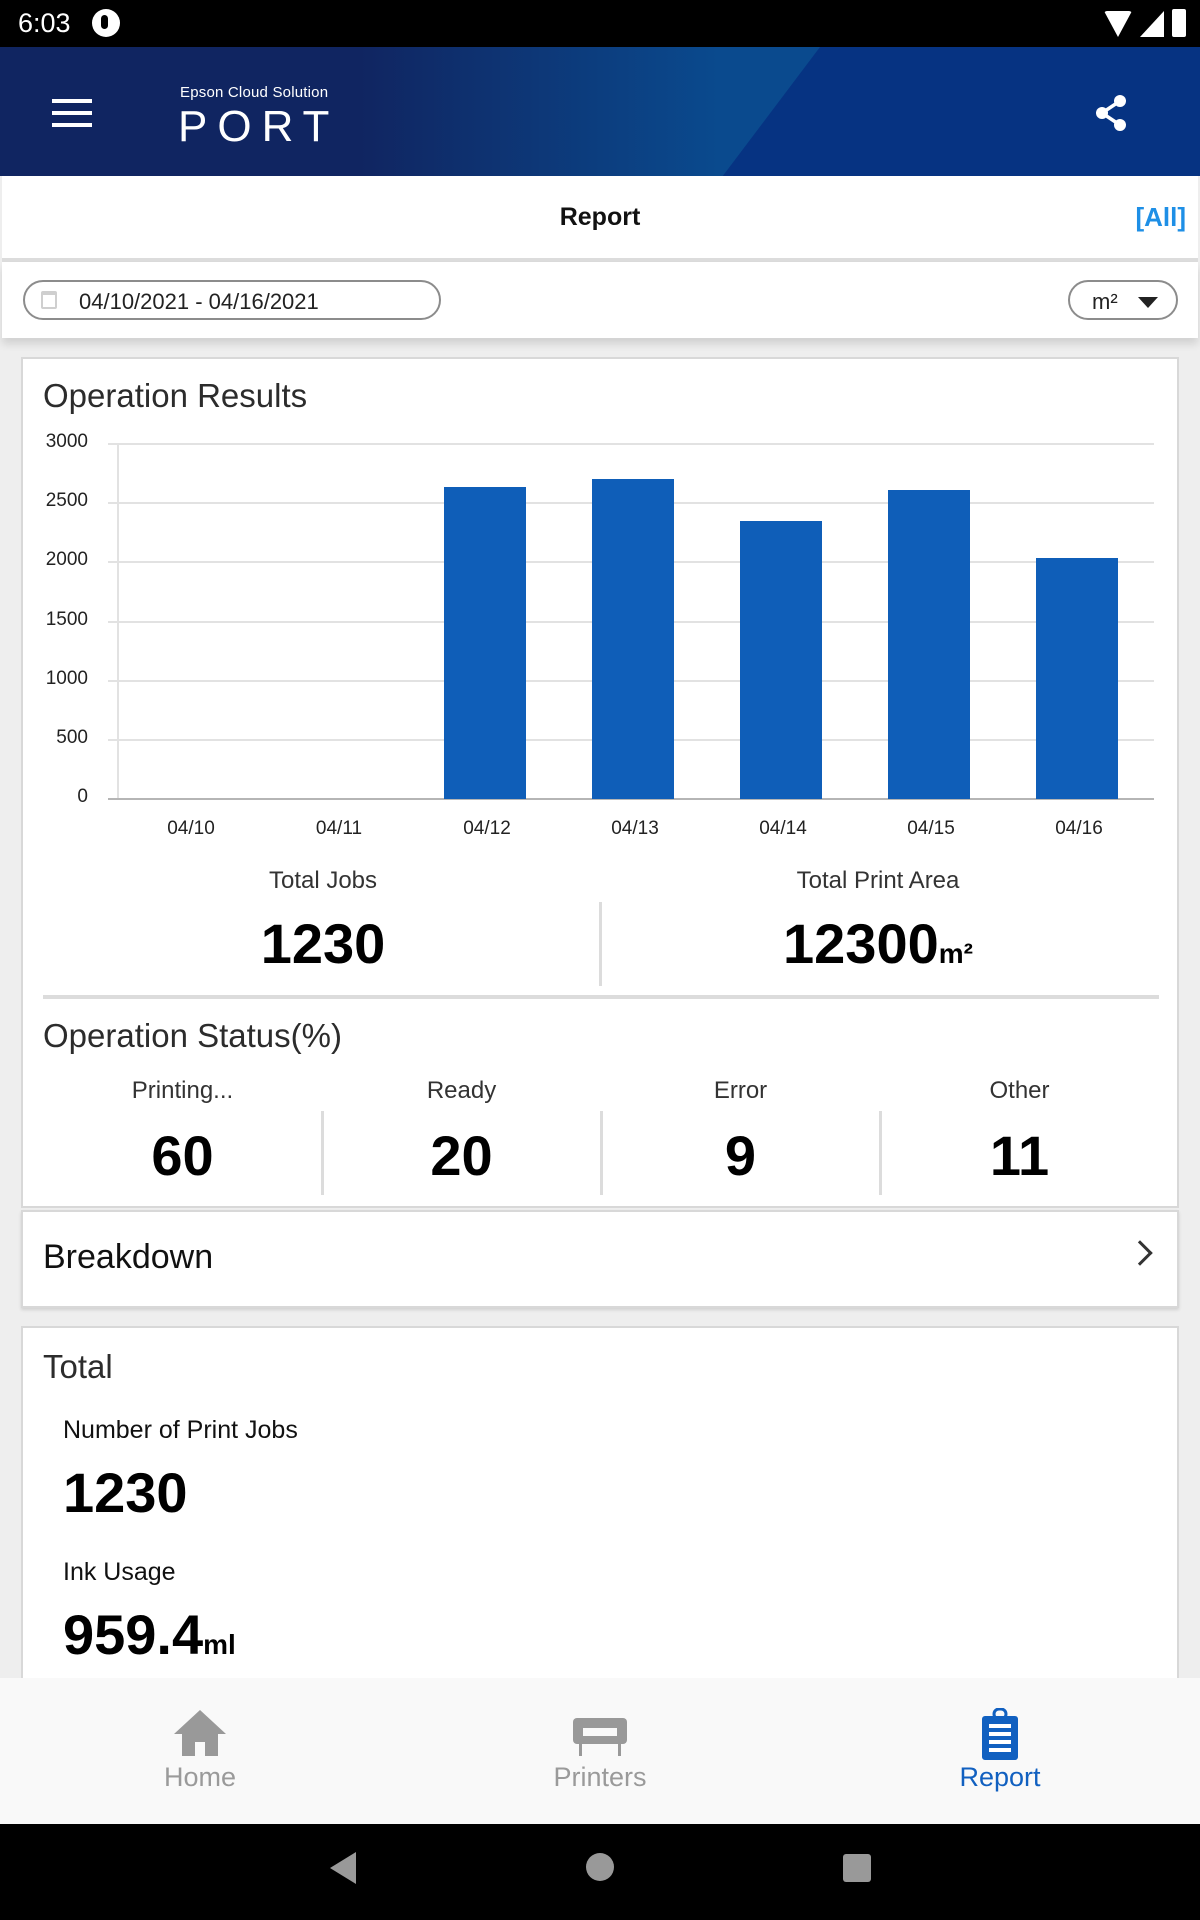 The image size is (1200, 1920). What do you see at coordinates (1148, 302) in the screenshot?
I see `caret-down-icon` at bounding box center [1148, 302].